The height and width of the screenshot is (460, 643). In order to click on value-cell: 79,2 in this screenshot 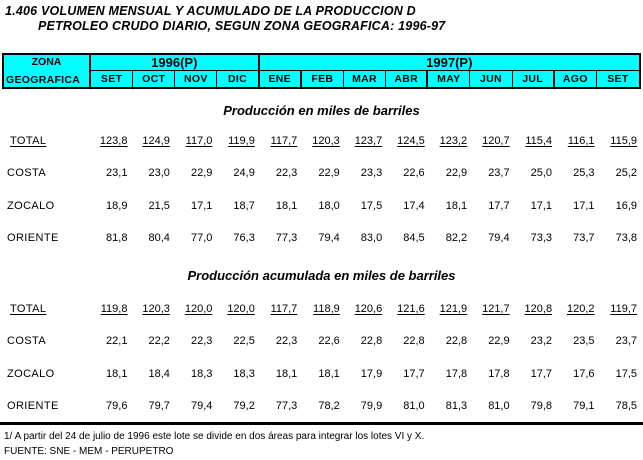, I will do `click(244, 406)`.